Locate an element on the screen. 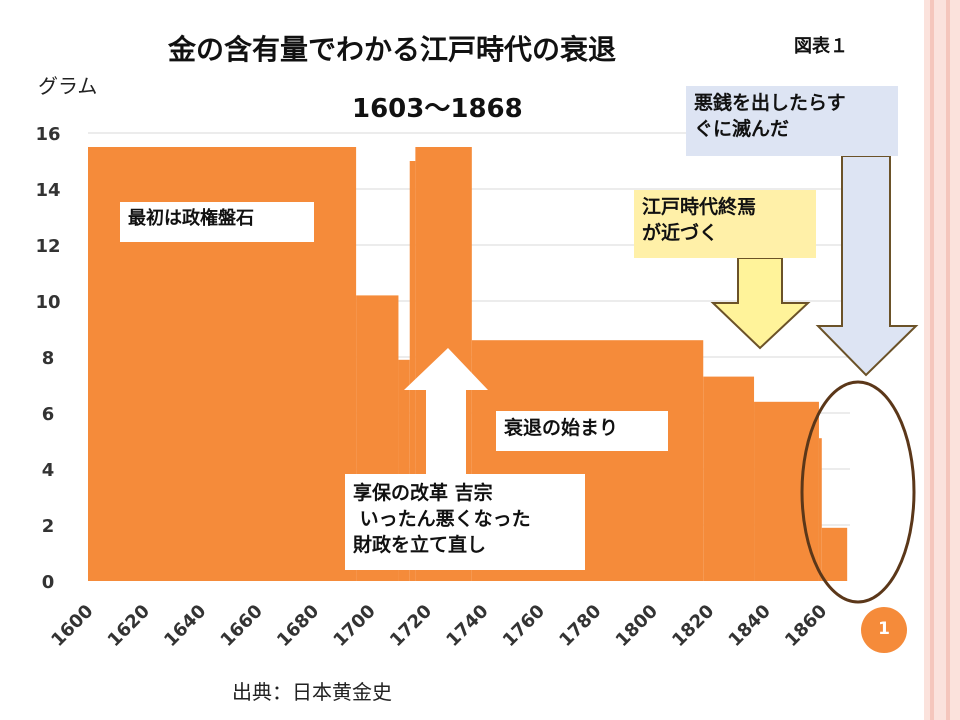 The width and height of the screenshot is (960, 720). edo-end-line-1: 江戸時代終焉 is located at coordinates (699, 207).